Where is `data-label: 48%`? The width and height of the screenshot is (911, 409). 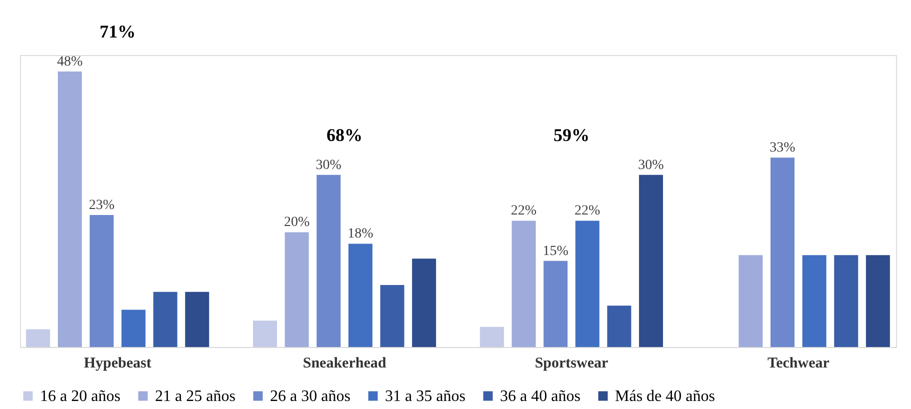 data-label: 48% is located at coordinates (70, 62).